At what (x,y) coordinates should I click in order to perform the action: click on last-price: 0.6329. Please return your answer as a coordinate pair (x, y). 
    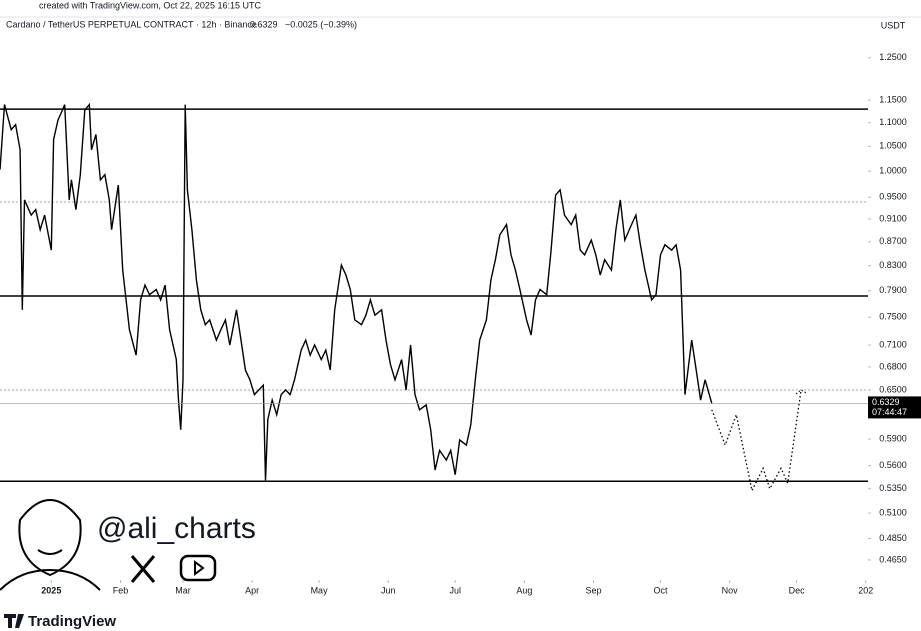
    Looking at the image, I should click on (264, 24).